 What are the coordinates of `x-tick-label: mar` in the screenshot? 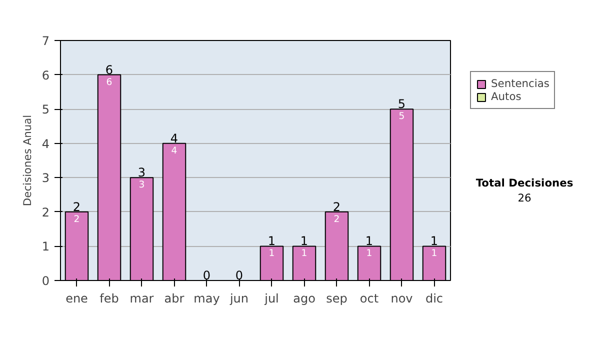 It's located at (142, 299).